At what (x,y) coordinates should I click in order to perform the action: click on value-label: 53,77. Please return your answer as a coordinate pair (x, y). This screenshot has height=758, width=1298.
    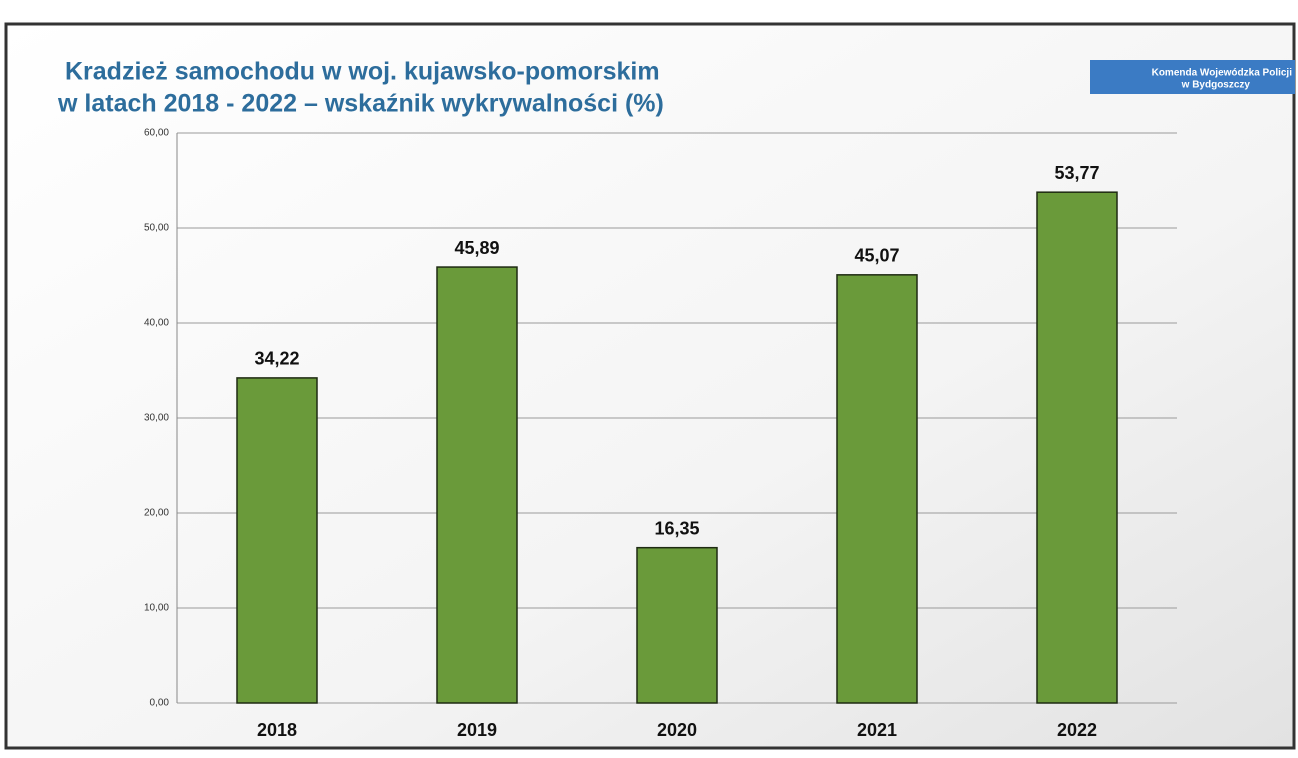
    Looking at the image, I should click on (1076, 173).